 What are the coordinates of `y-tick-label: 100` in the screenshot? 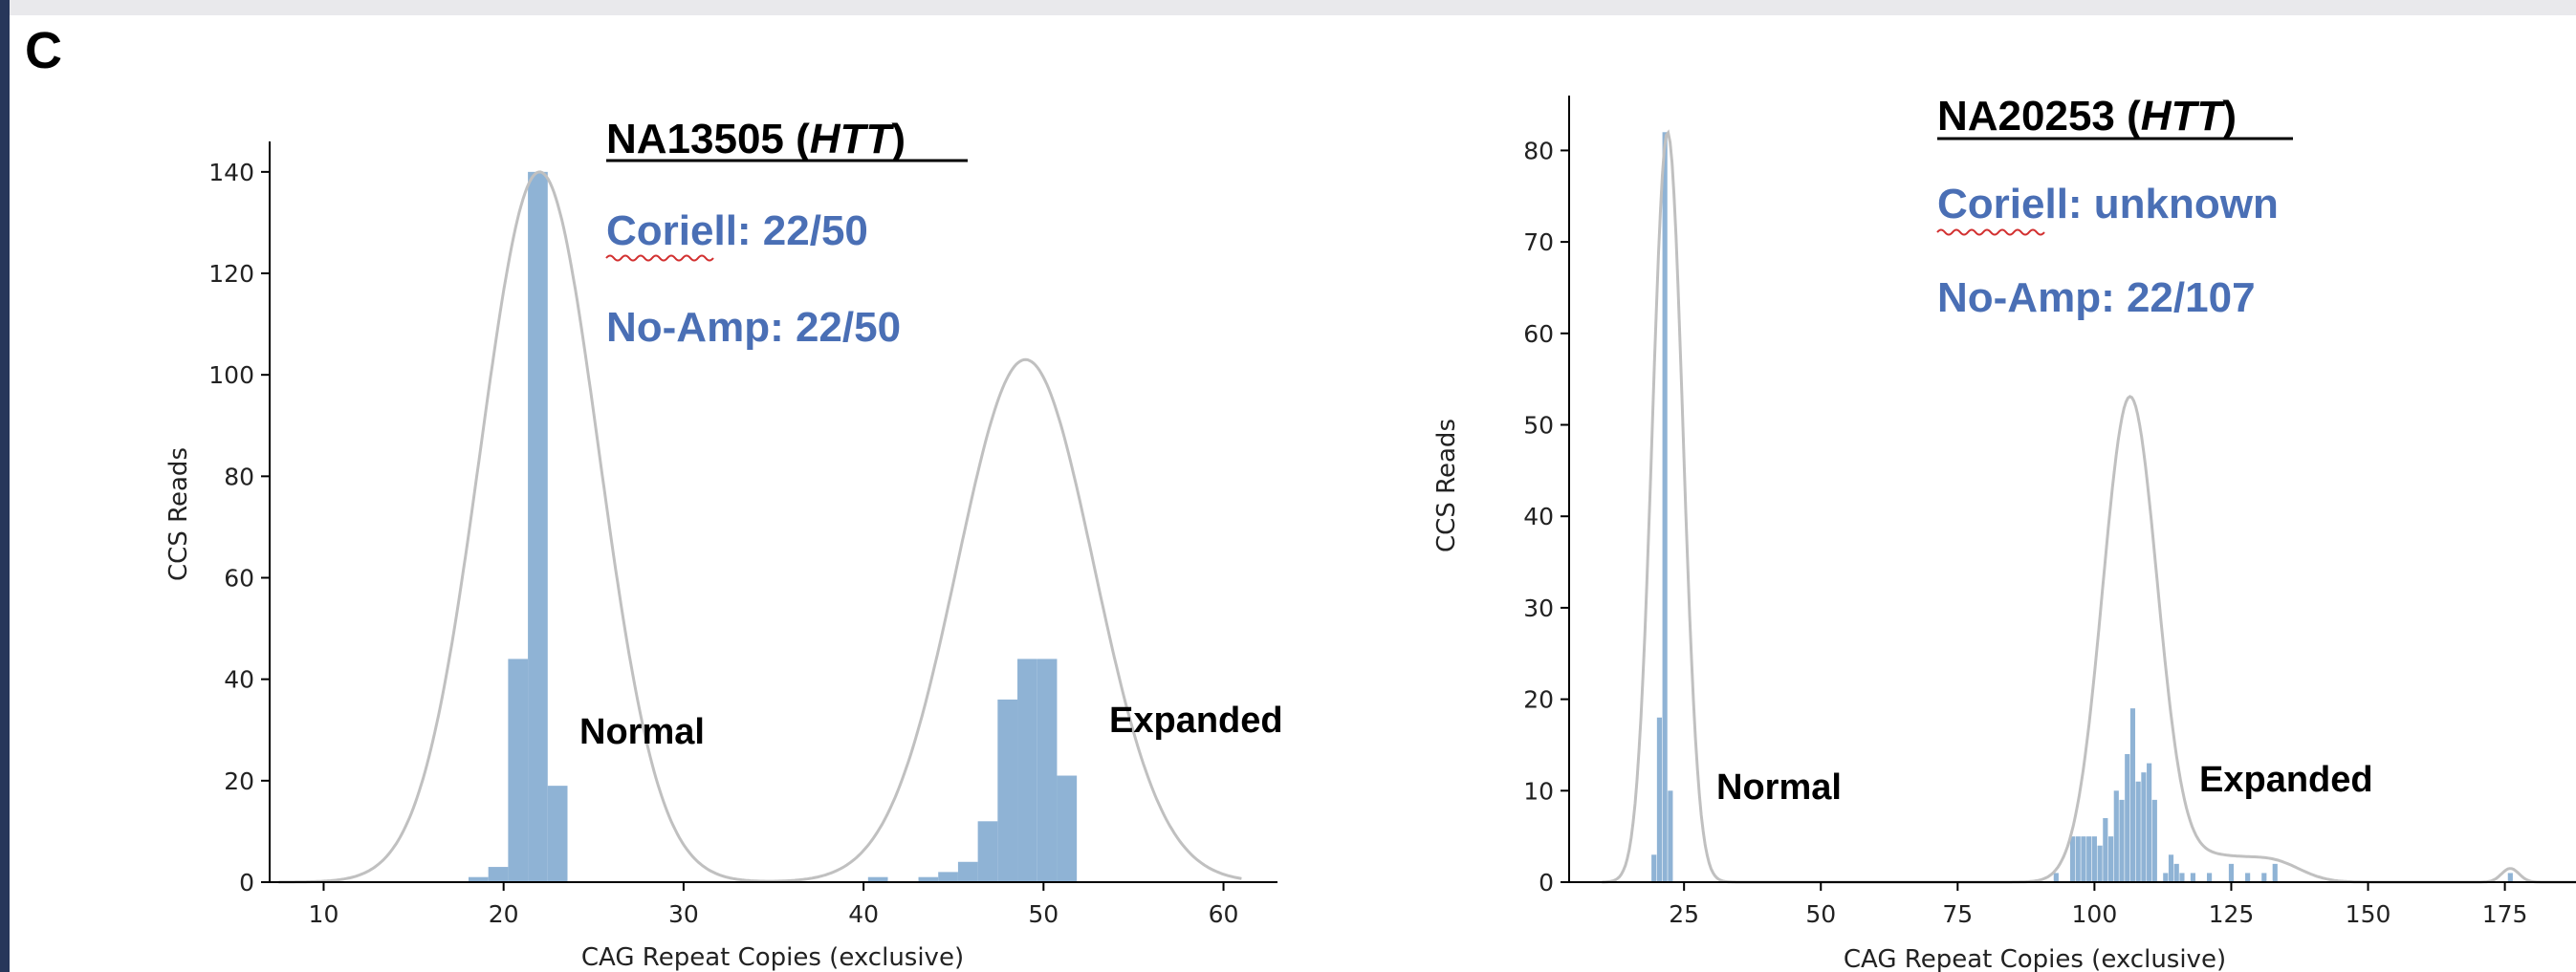 It's located at (231, 375).